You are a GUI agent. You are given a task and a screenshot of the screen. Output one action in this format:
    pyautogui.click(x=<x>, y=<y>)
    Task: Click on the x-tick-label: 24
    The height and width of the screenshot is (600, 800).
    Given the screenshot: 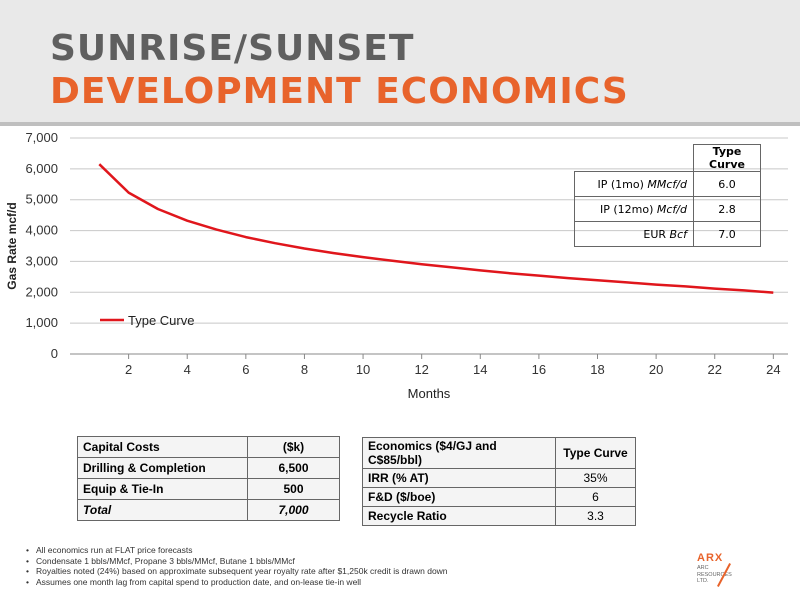 What is the action you would take?
    pyautogui.click(x=773, y=369)
    